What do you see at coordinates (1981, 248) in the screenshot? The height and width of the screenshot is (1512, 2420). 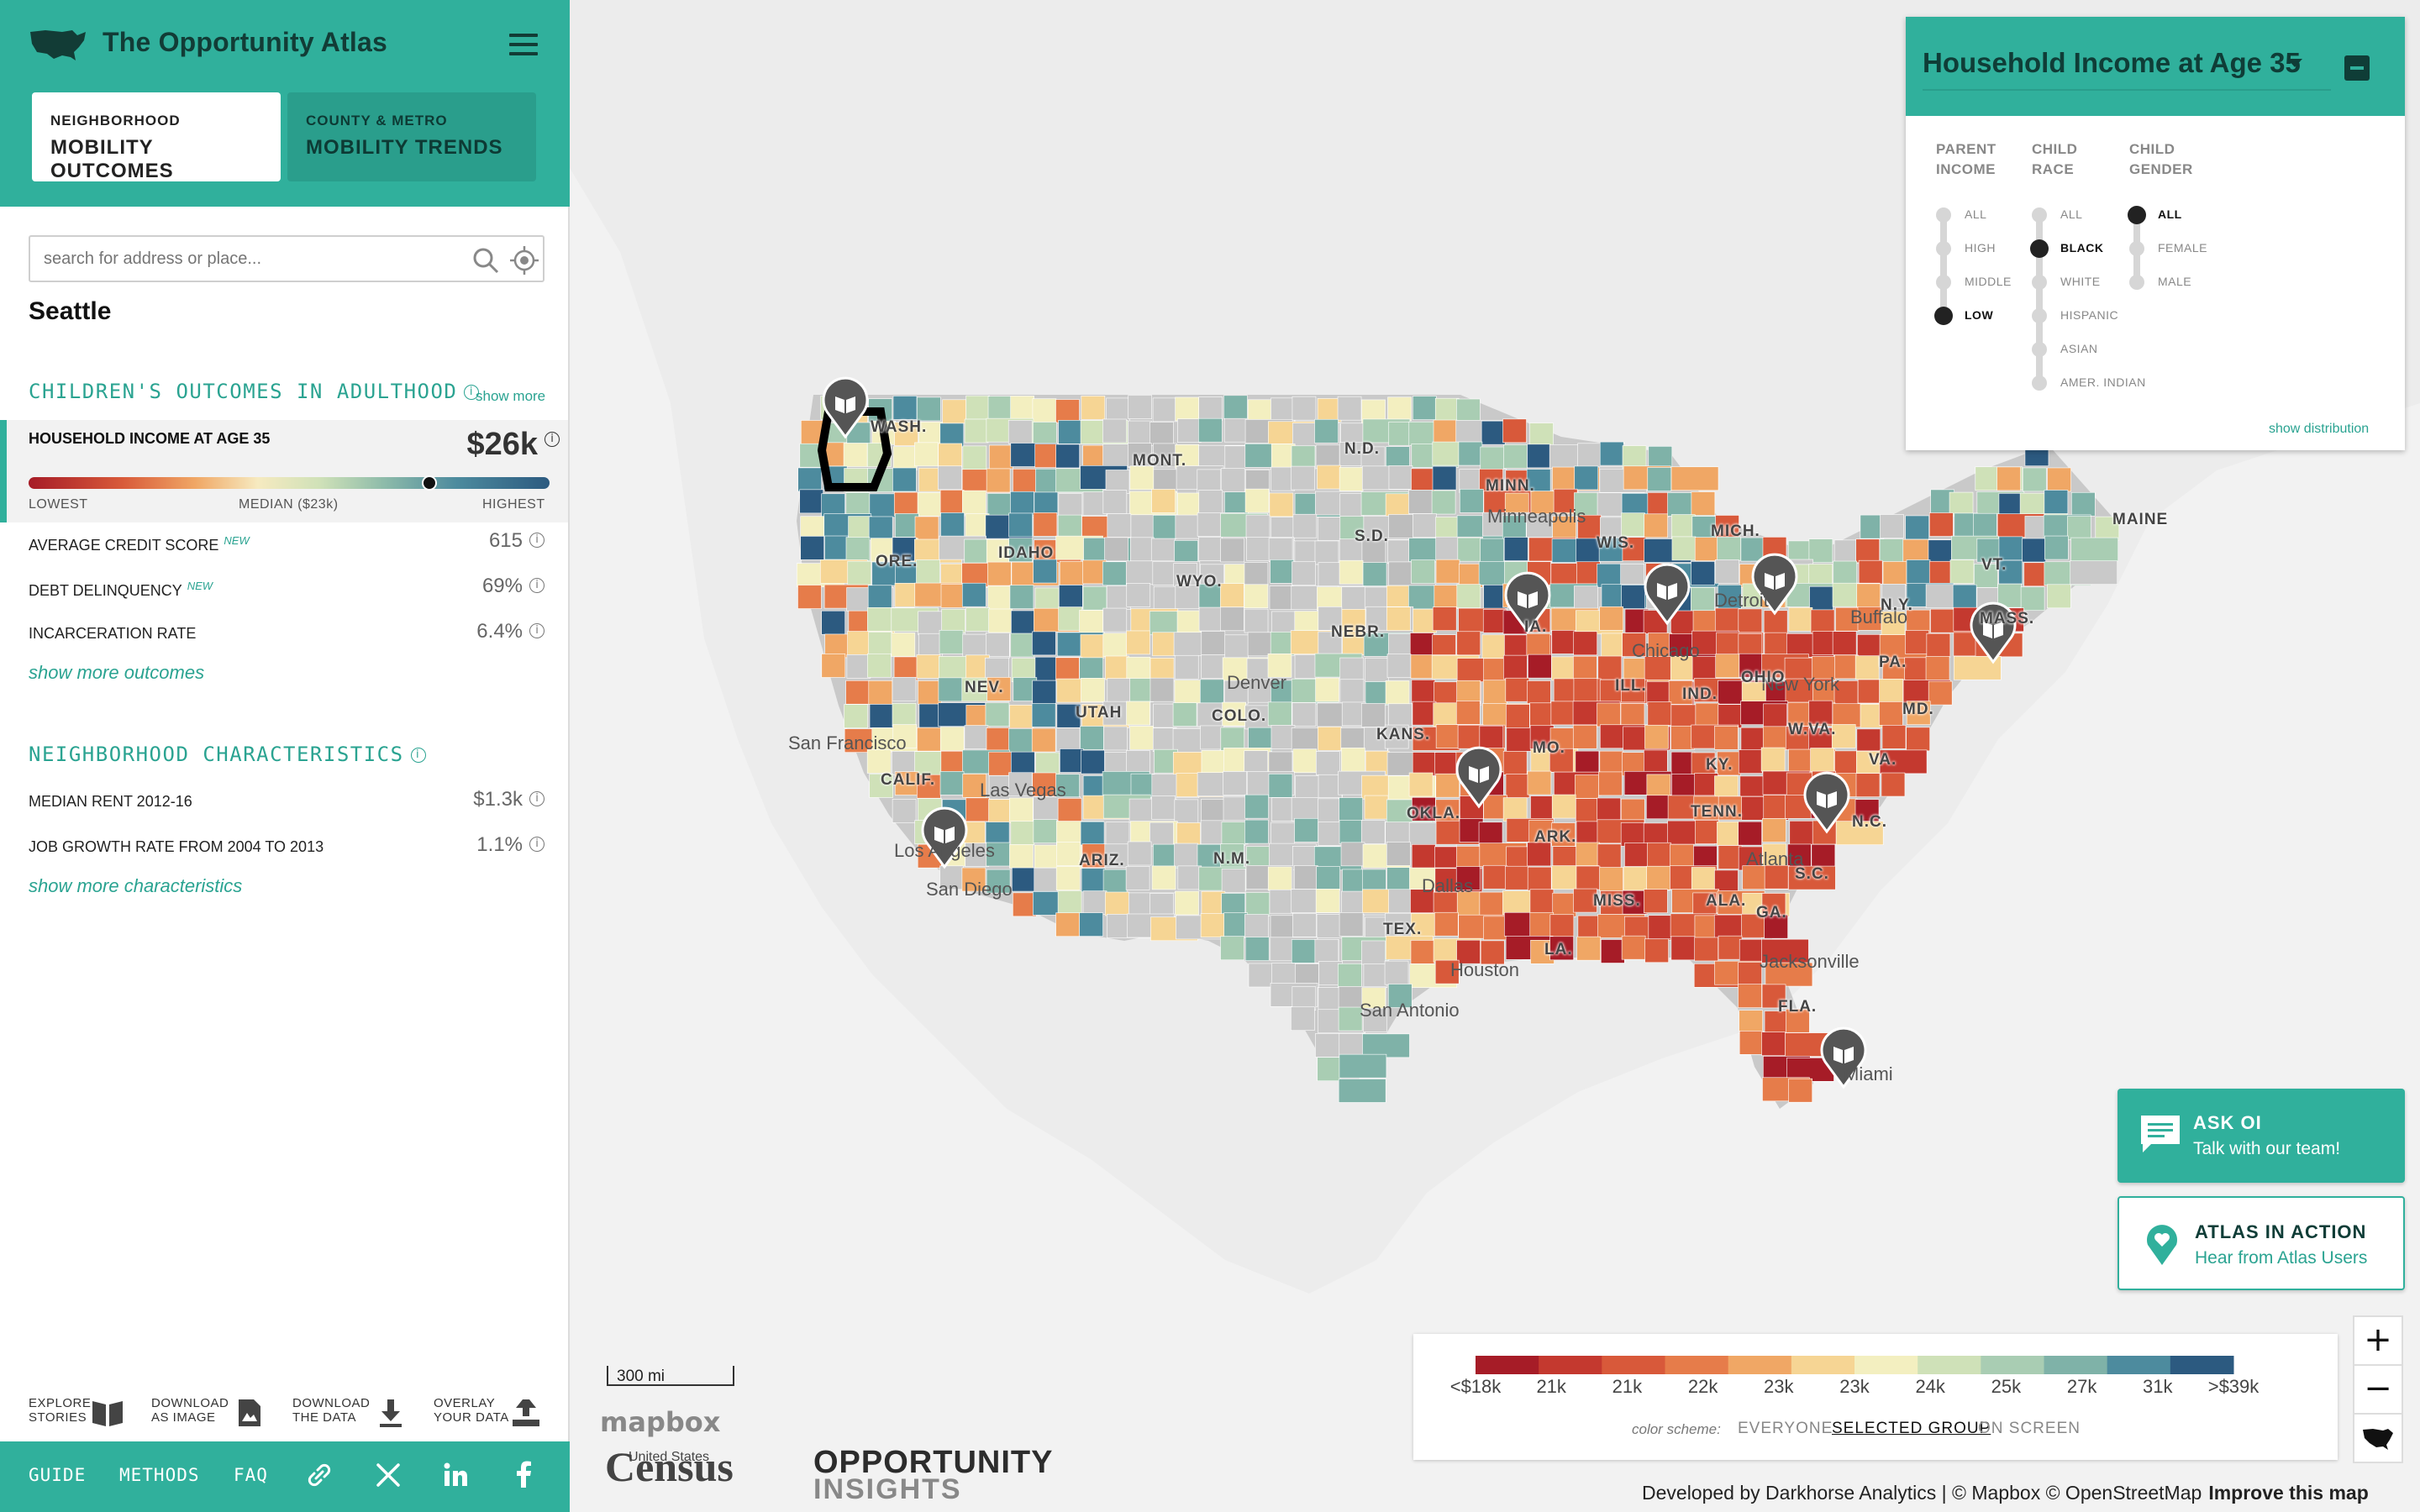 I see `filter-option-label: HIGH` at bounding box center [1981, 248].